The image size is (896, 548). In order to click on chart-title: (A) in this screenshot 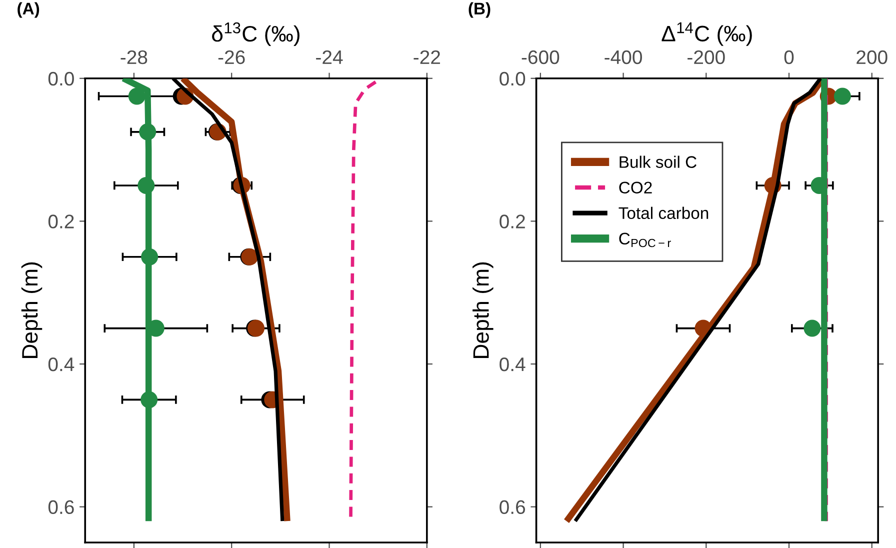, I will do `click(29, 10)`.